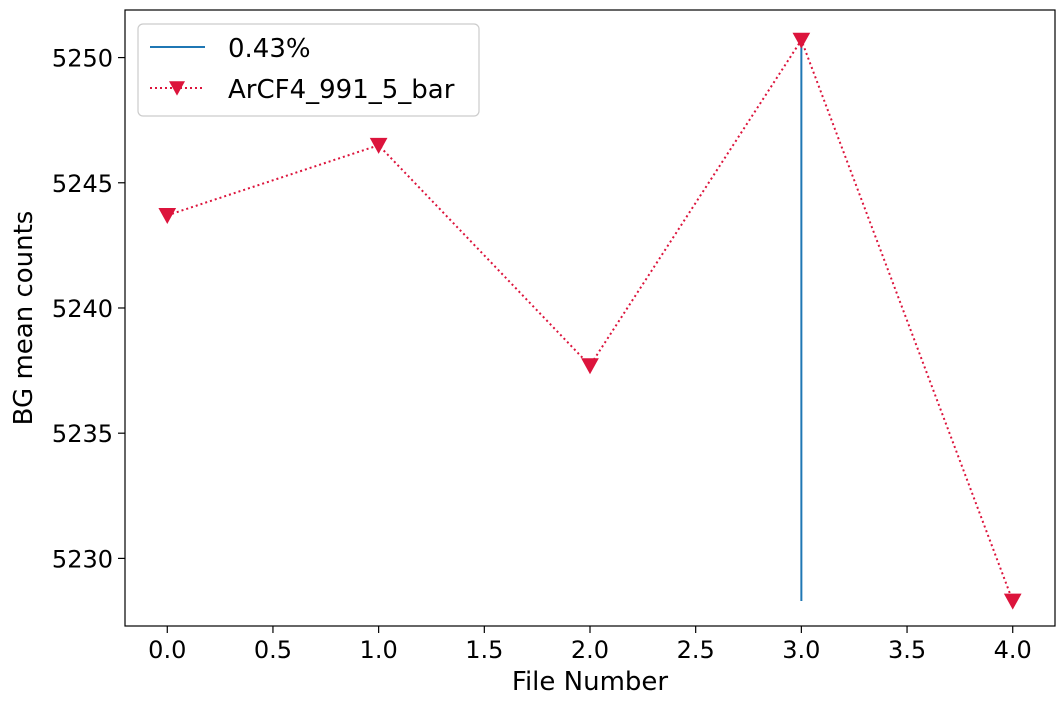  I want to click on y-axis: 5230 5235 5240 5245 5250, so click(88, 309).